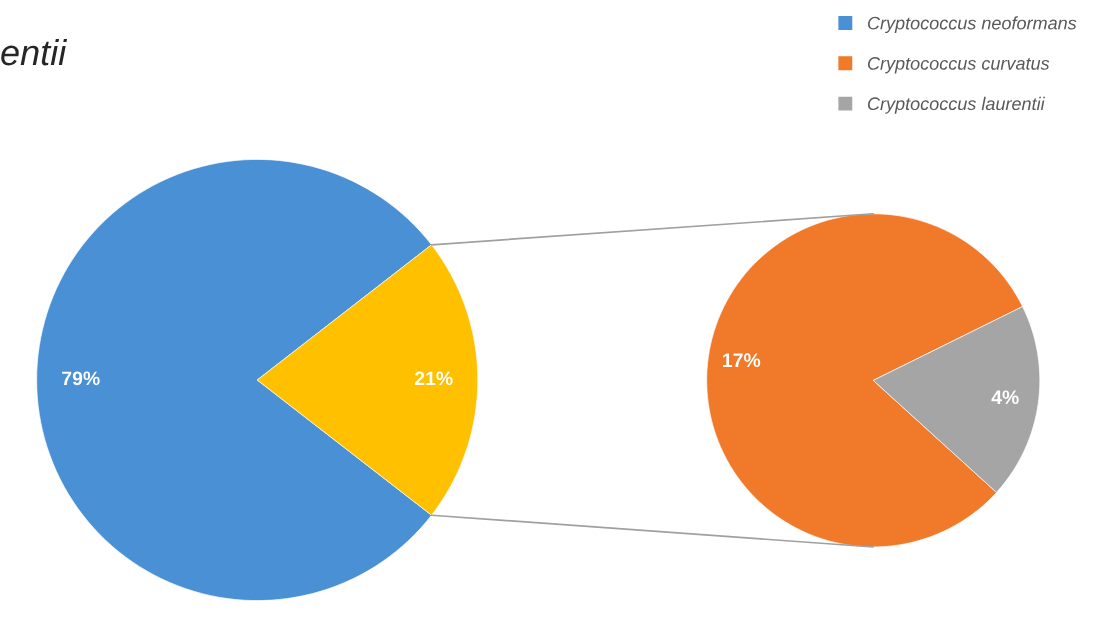 The image size is (1104, 619). I want to click on legend-label: Cryptococcus curvatus, so click(958, 65).